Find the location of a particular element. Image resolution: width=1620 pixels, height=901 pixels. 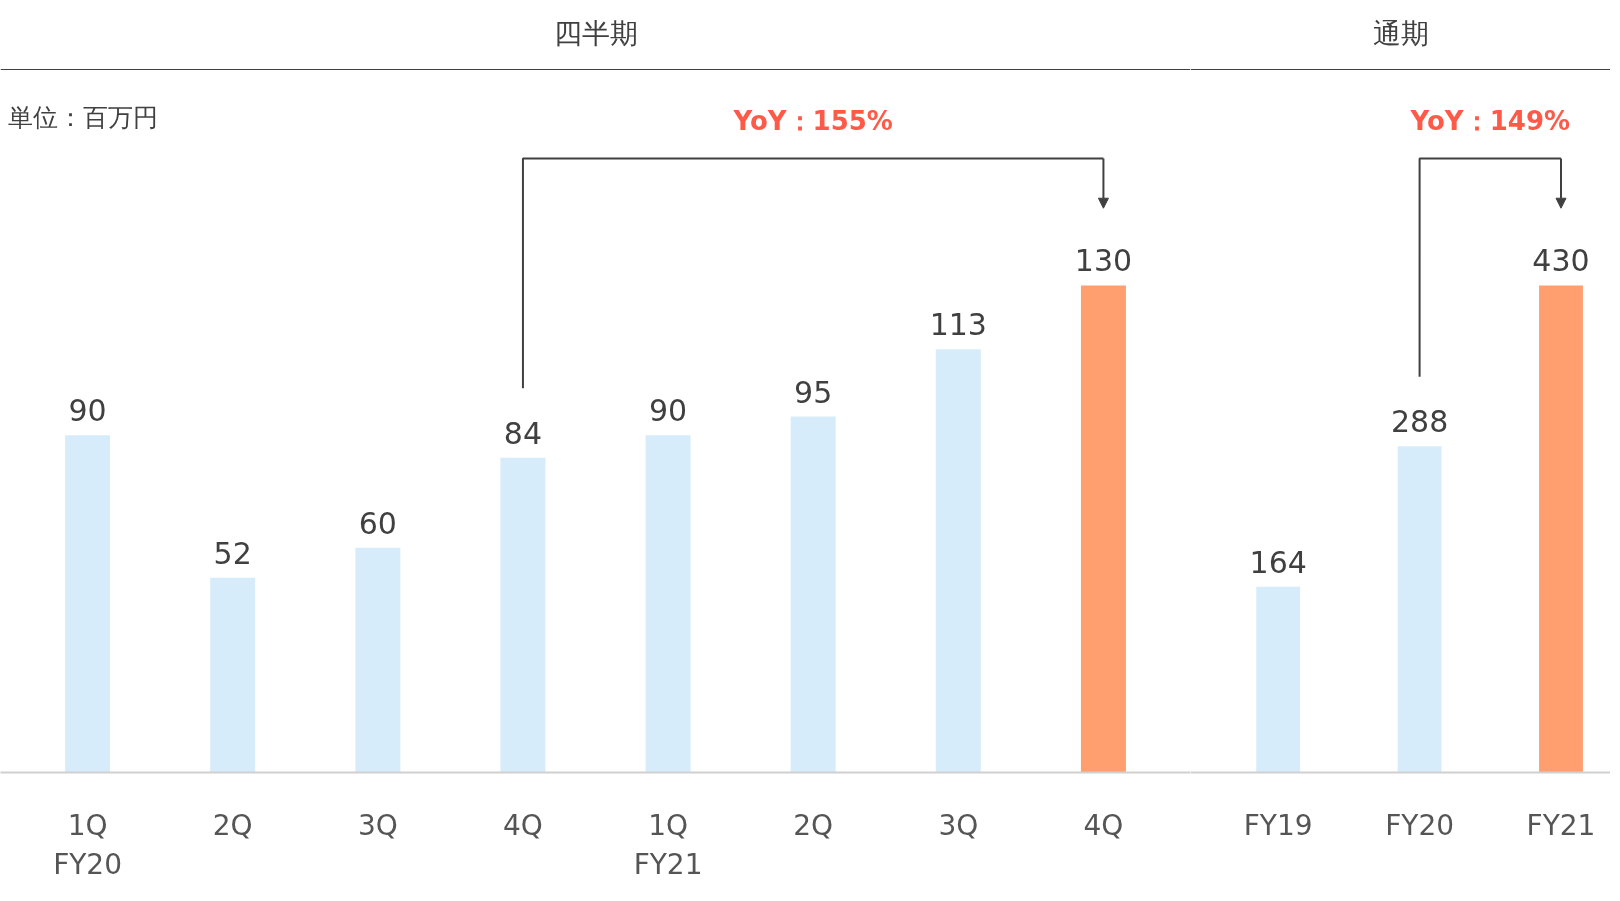

data-label: 113 is located at coordinates (958, 325).